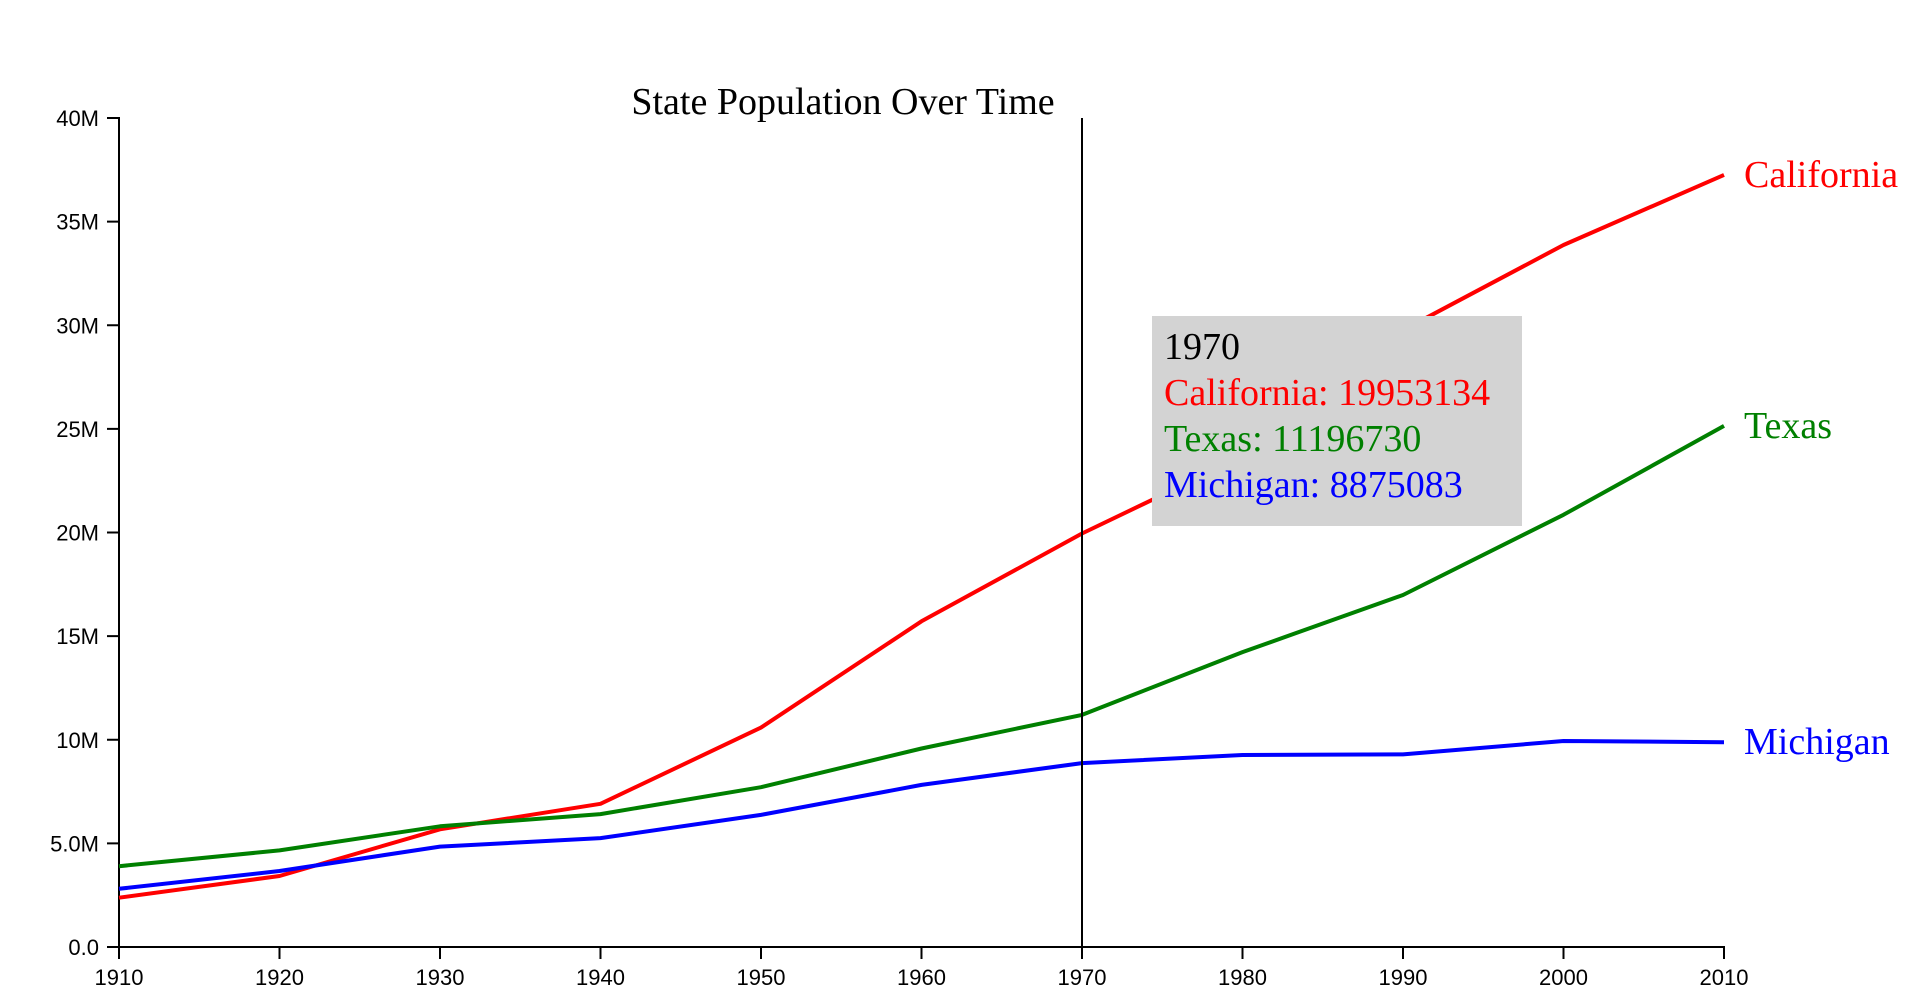  I want to click on x-tick-label: 1980, so click(1242, 977).